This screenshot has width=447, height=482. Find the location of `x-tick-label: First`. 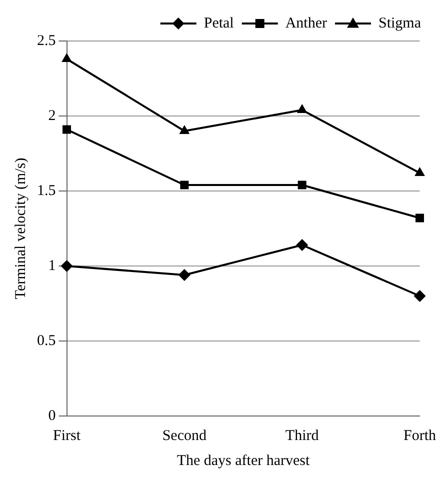

x-tick-label: First is located at coordinates (67, 436).